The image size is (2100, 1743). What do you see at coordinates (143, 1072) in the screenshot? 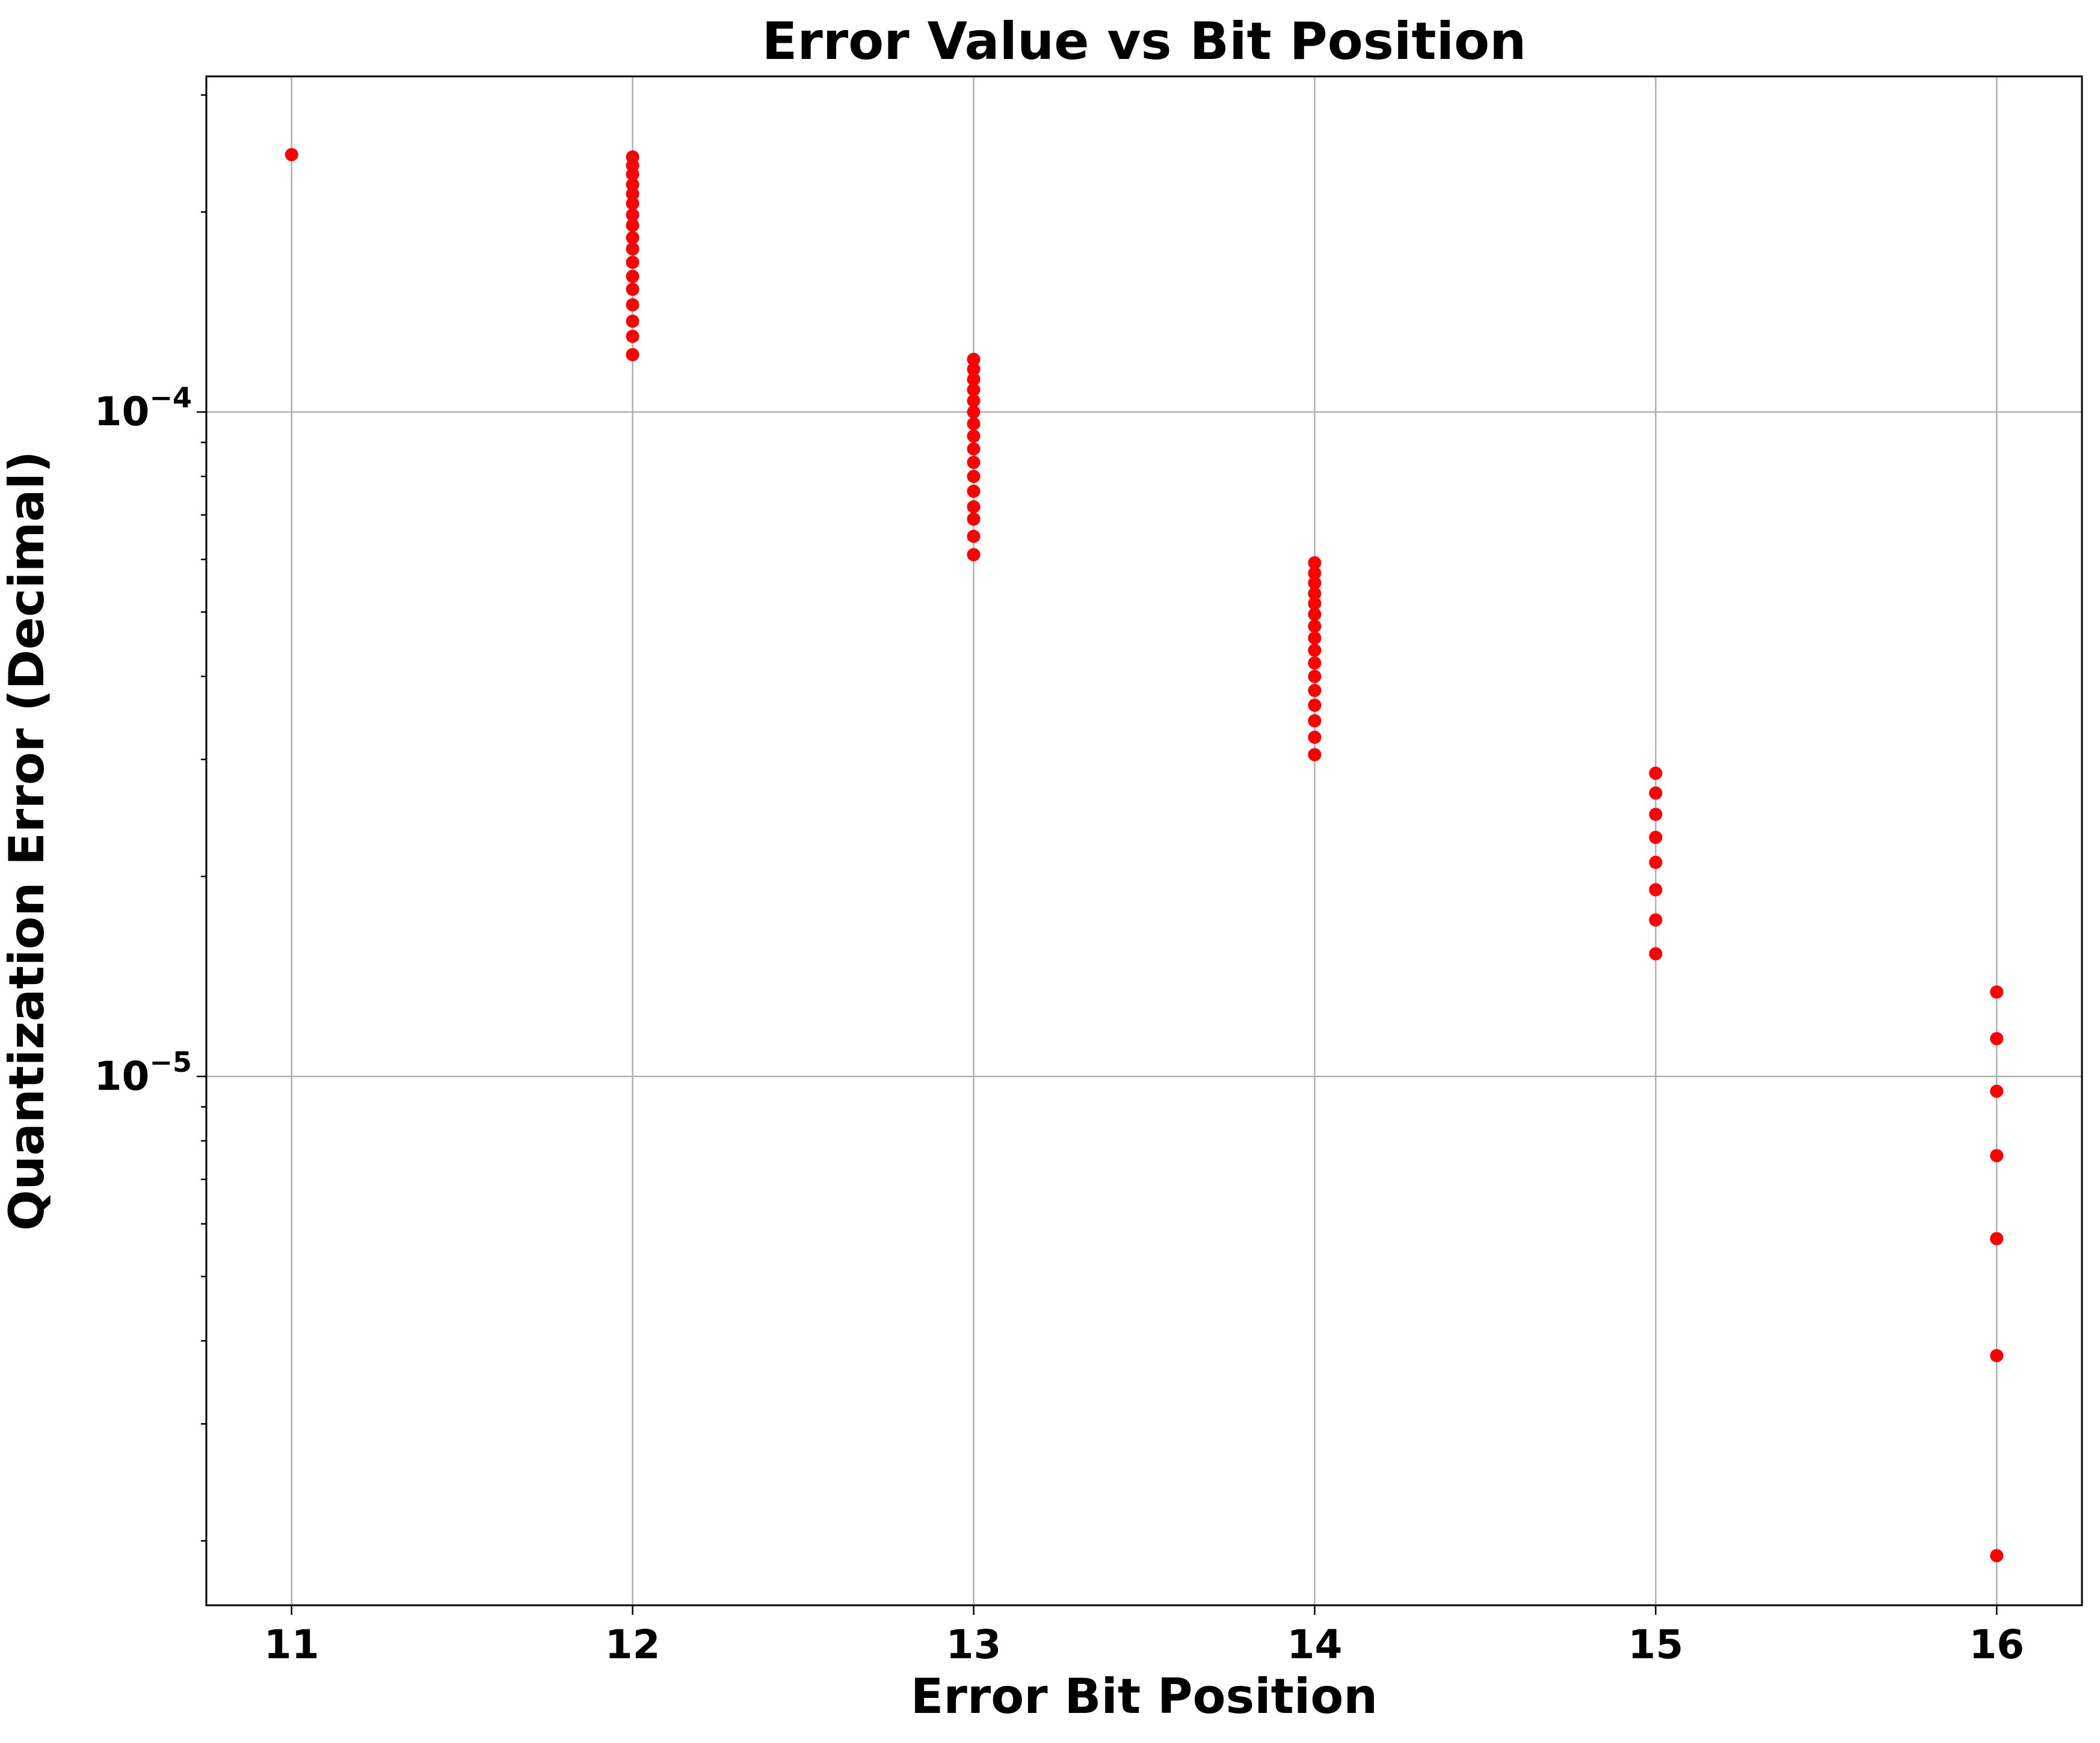
I see `y-tick-label: 10⁻⁵` at bounding box center [143, 1072].